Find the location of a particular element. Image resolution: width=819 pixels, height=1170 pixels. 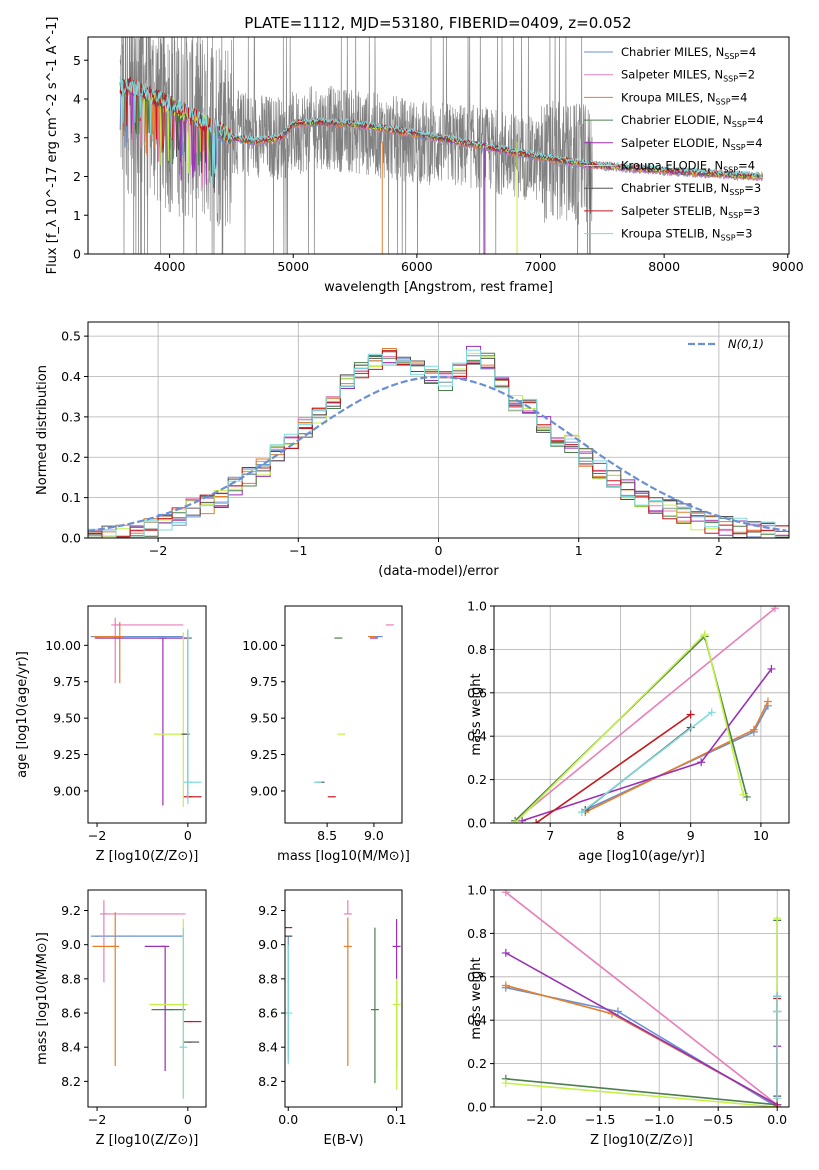

y-tick-label: 9.0 is located at coordinates (71, 944).